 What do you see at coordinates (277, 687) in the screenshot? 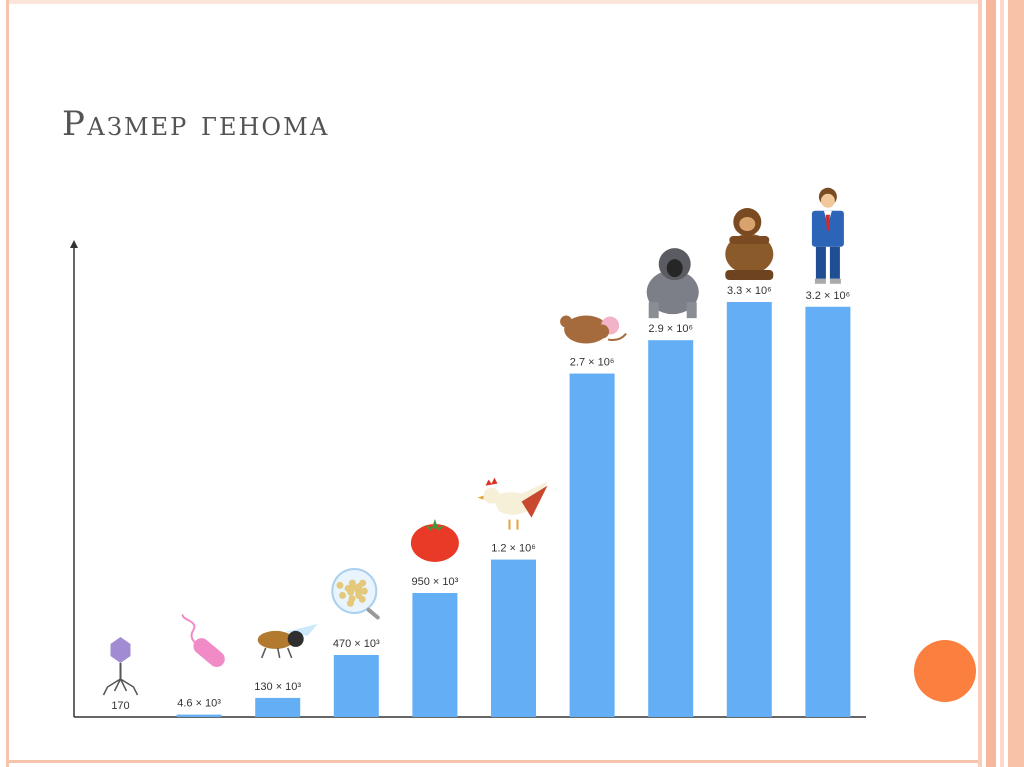
I see `bar-value-label: 130 × 10³` at bounding box center [277, 687].